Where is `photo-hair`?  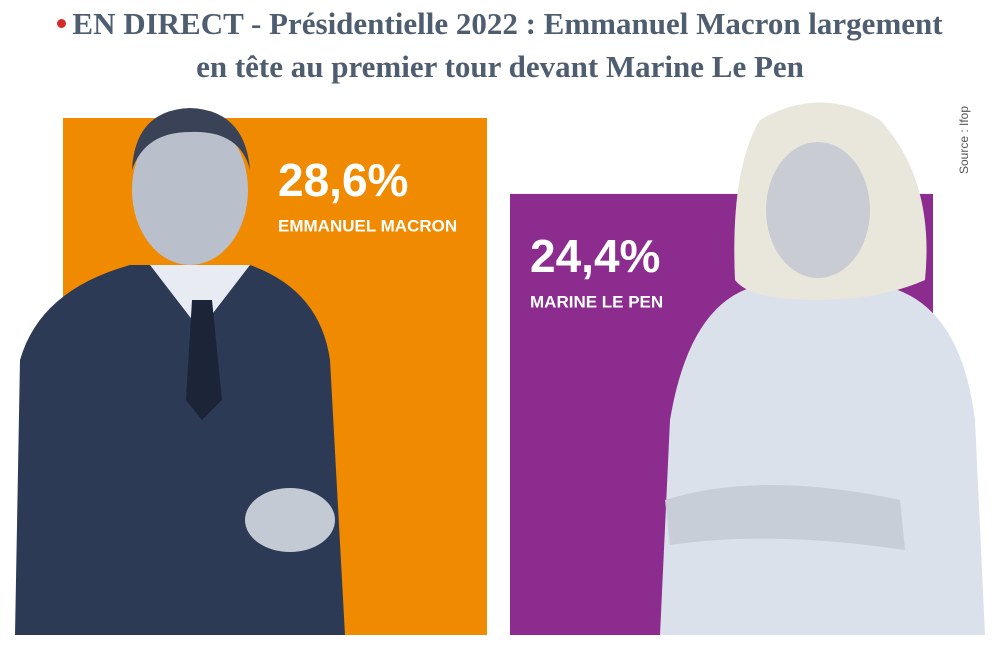
photo-hair is located at coordinates (191, 139).